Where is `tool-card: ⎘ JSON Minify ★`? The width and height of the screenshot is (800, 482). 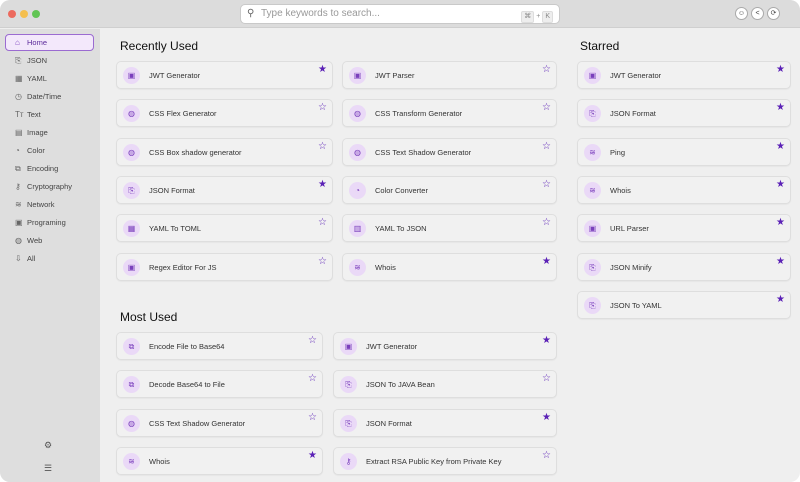
tool-card: ⎘ JSON Minify ★ is located at coordinates (684, 266).